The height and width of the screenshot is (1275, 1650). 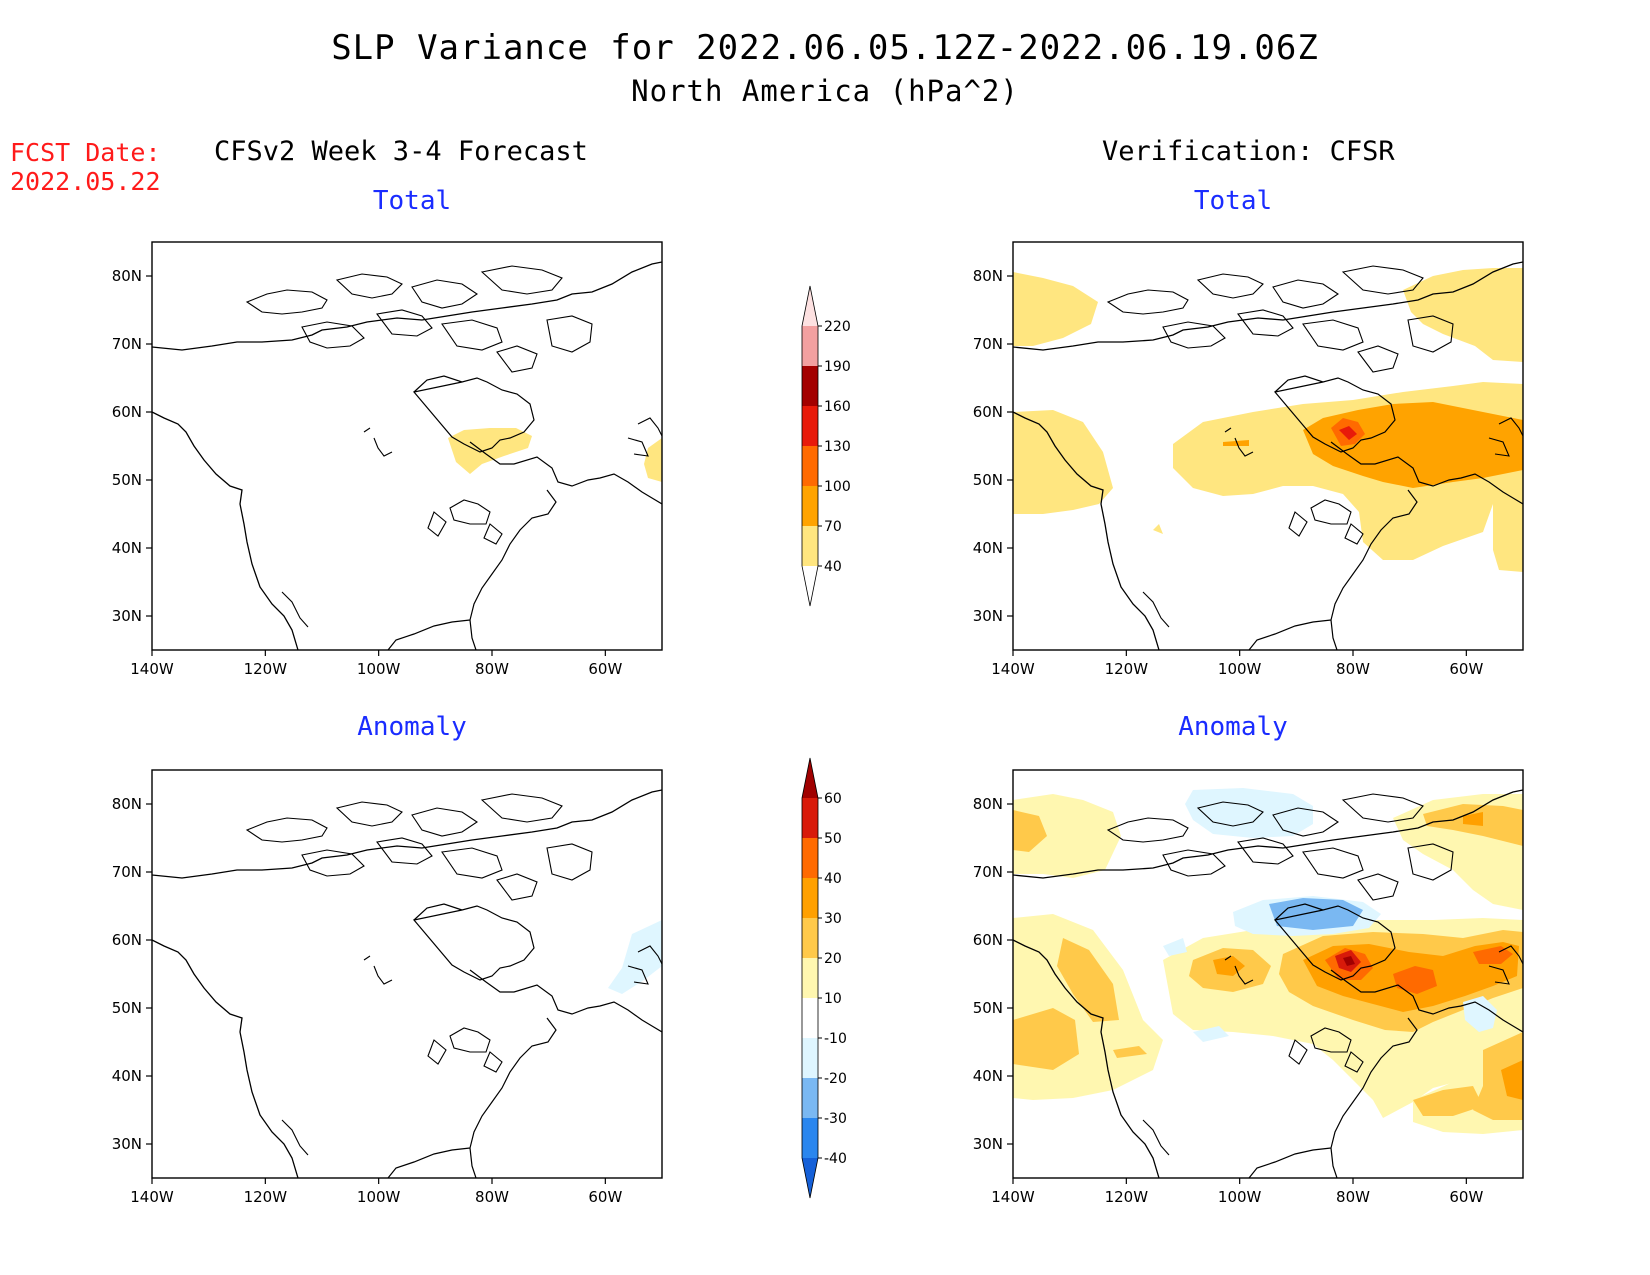 I want to click on bottom-left-panel-title: Anomaly, so click(x=412, y=727).